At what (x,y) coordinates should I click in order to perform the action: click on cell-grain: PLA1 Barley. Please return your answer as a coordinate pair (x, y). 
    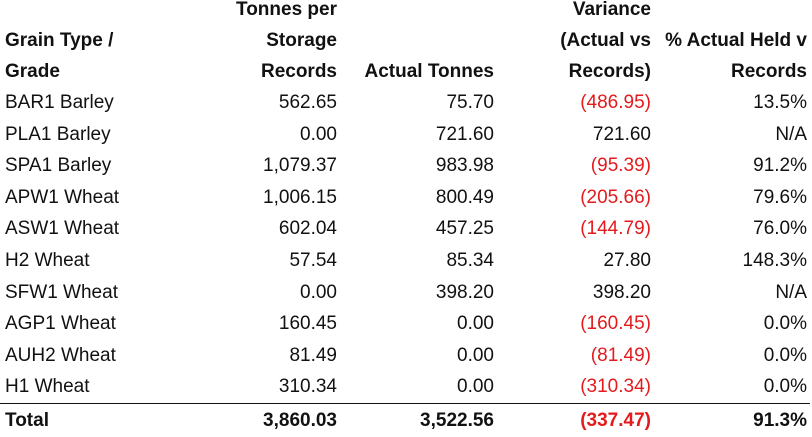
    Looking at the image, I should click on (58, 134).